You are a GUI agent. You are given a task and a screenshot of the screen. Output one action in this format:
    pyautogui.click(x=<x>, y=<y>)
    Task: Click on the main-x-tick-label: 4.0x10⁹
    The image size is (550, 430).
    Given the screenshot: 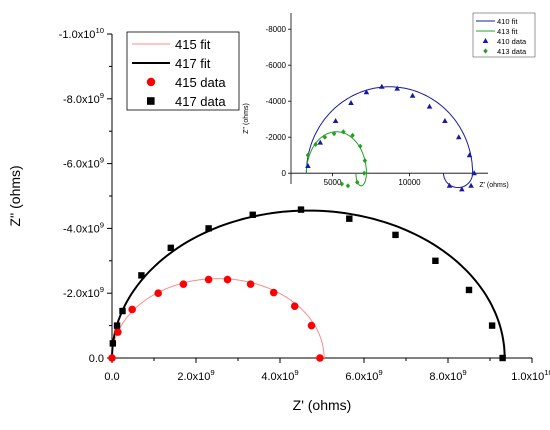 What is the action you would take?
    pyautogui.click(x=279, y=375)
    